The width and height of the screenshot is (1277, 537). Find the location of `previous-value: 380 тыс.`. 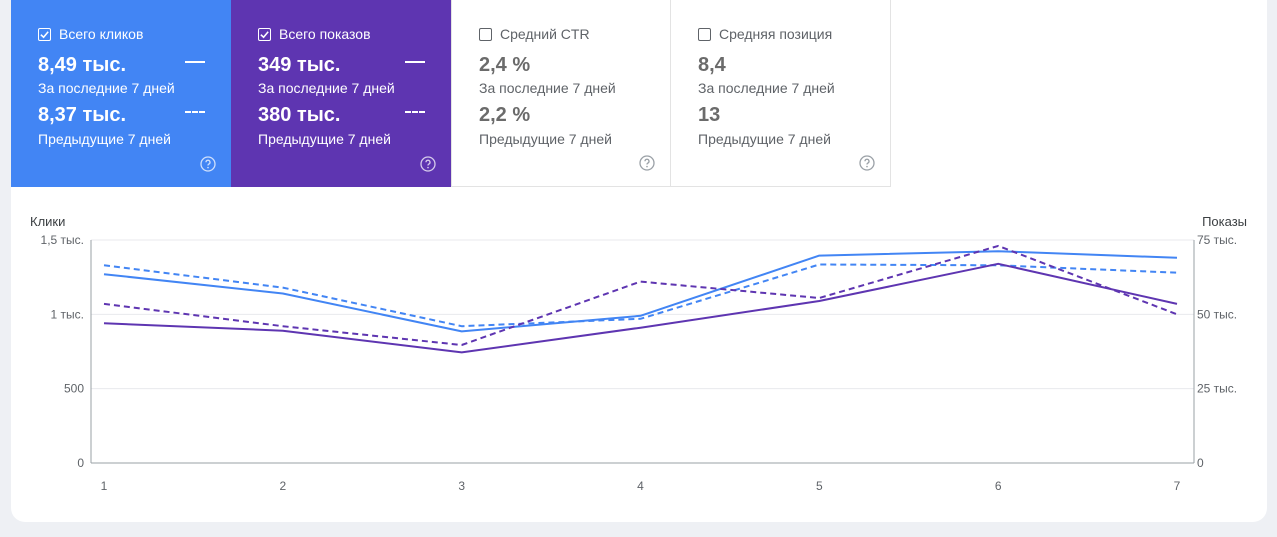

previous-value: 380 тыс. is located at coordinates (299, 115).